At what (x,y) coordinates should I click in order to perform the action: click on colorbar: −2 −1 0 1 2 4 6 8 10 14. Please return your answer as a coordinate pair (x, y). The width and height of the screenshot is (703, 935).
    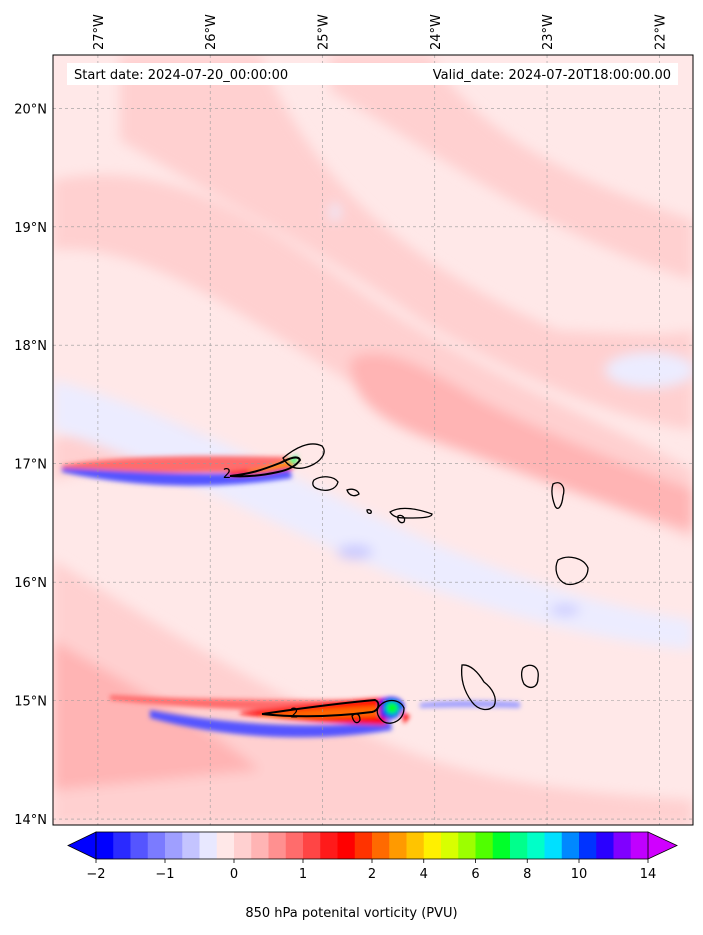
    Looking at the image, I should click on (372, 856).